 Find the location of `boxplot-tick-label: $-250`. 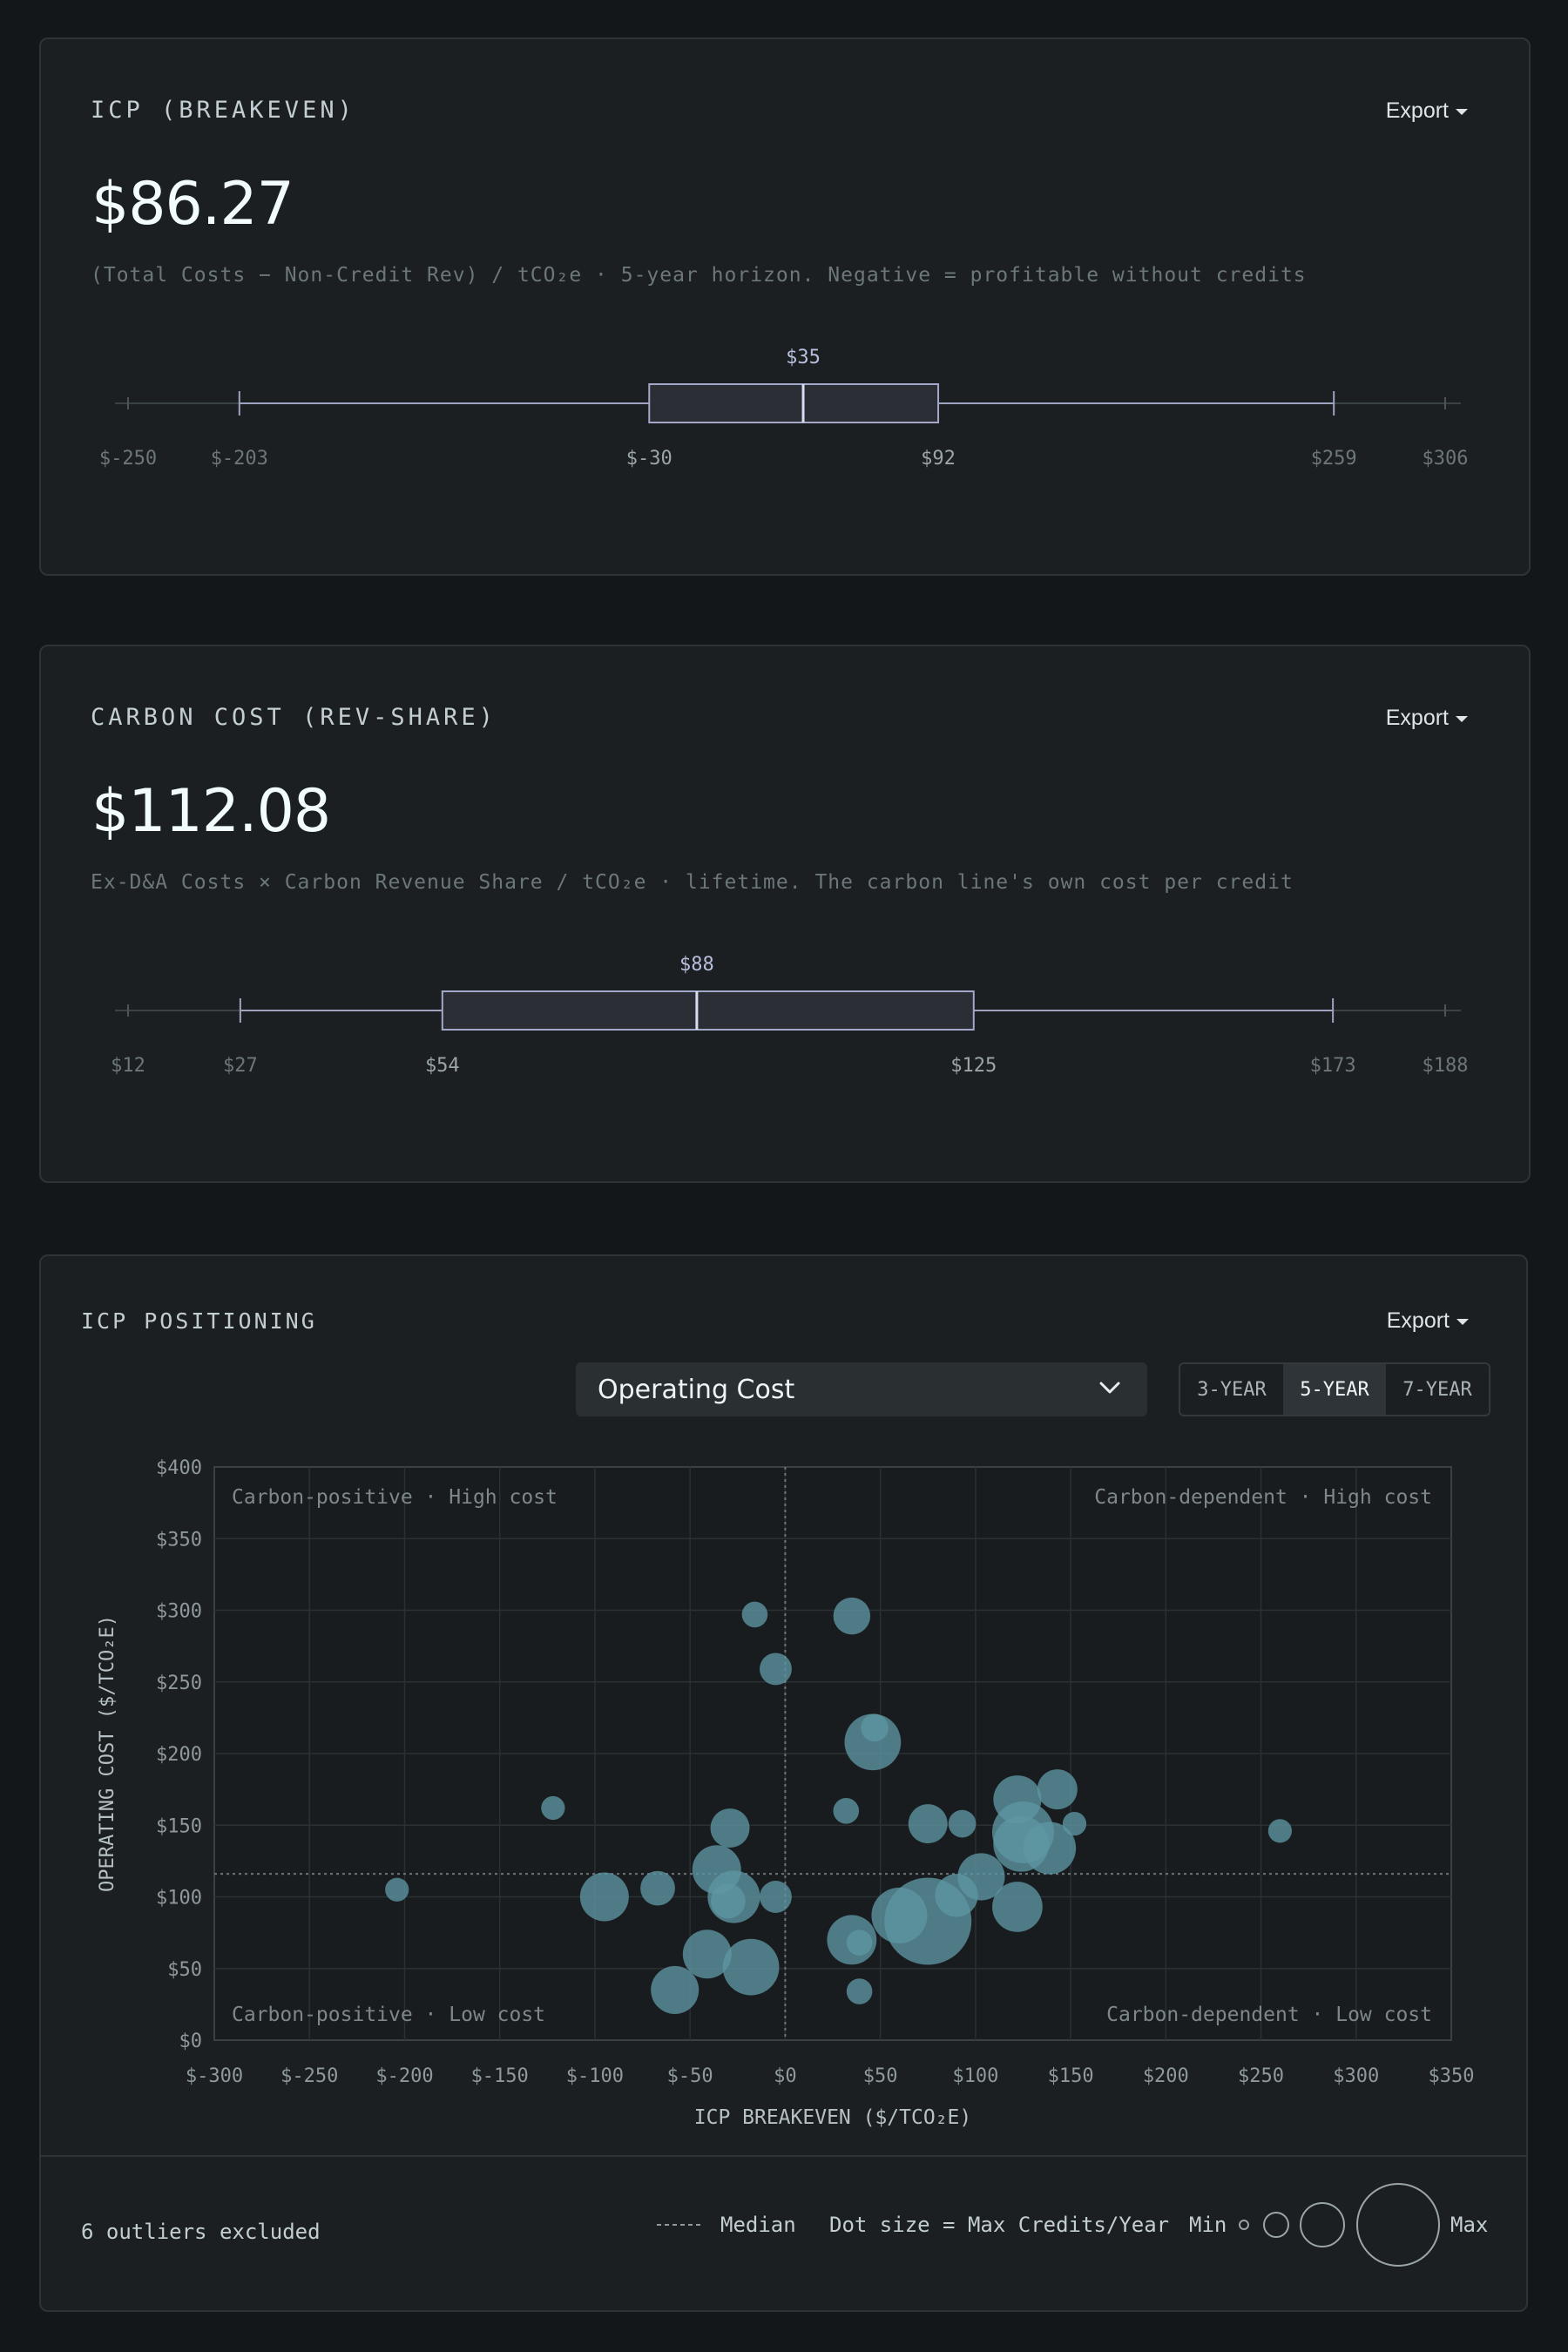

boxplot-tick-label: $-250 is located at coordinates (128, 459).